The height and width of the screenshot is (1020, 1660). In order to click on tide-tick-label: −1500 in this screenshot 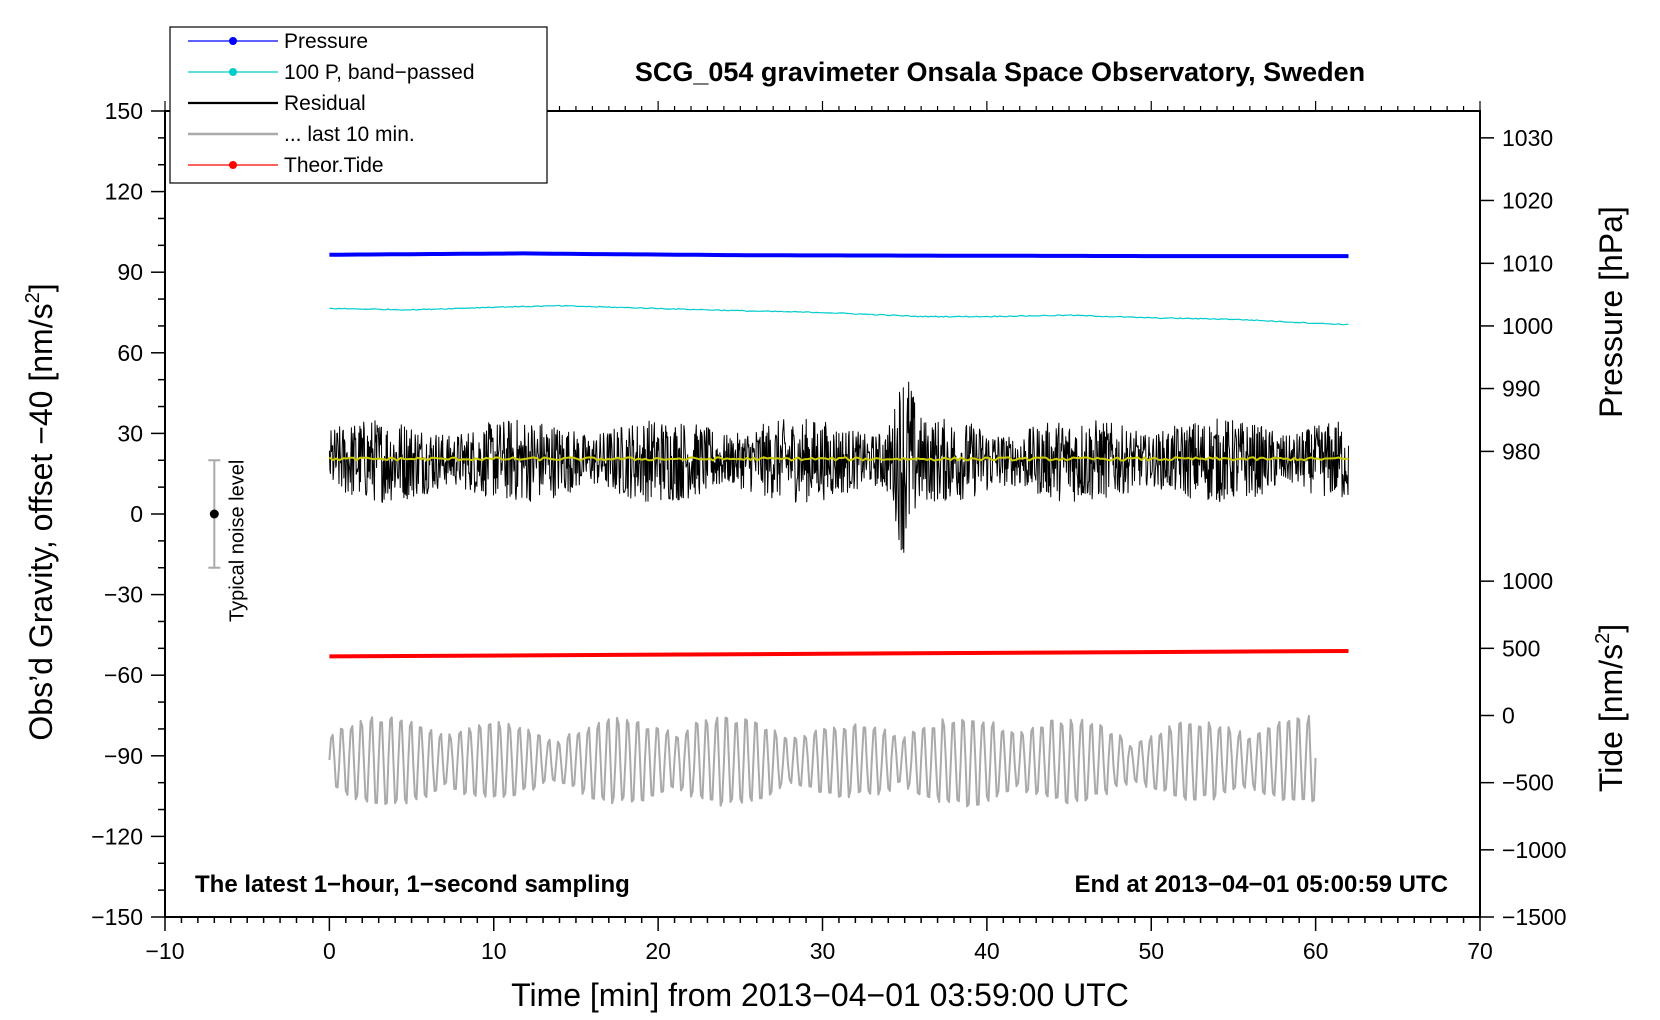, I will do `click(1534, 917)`.